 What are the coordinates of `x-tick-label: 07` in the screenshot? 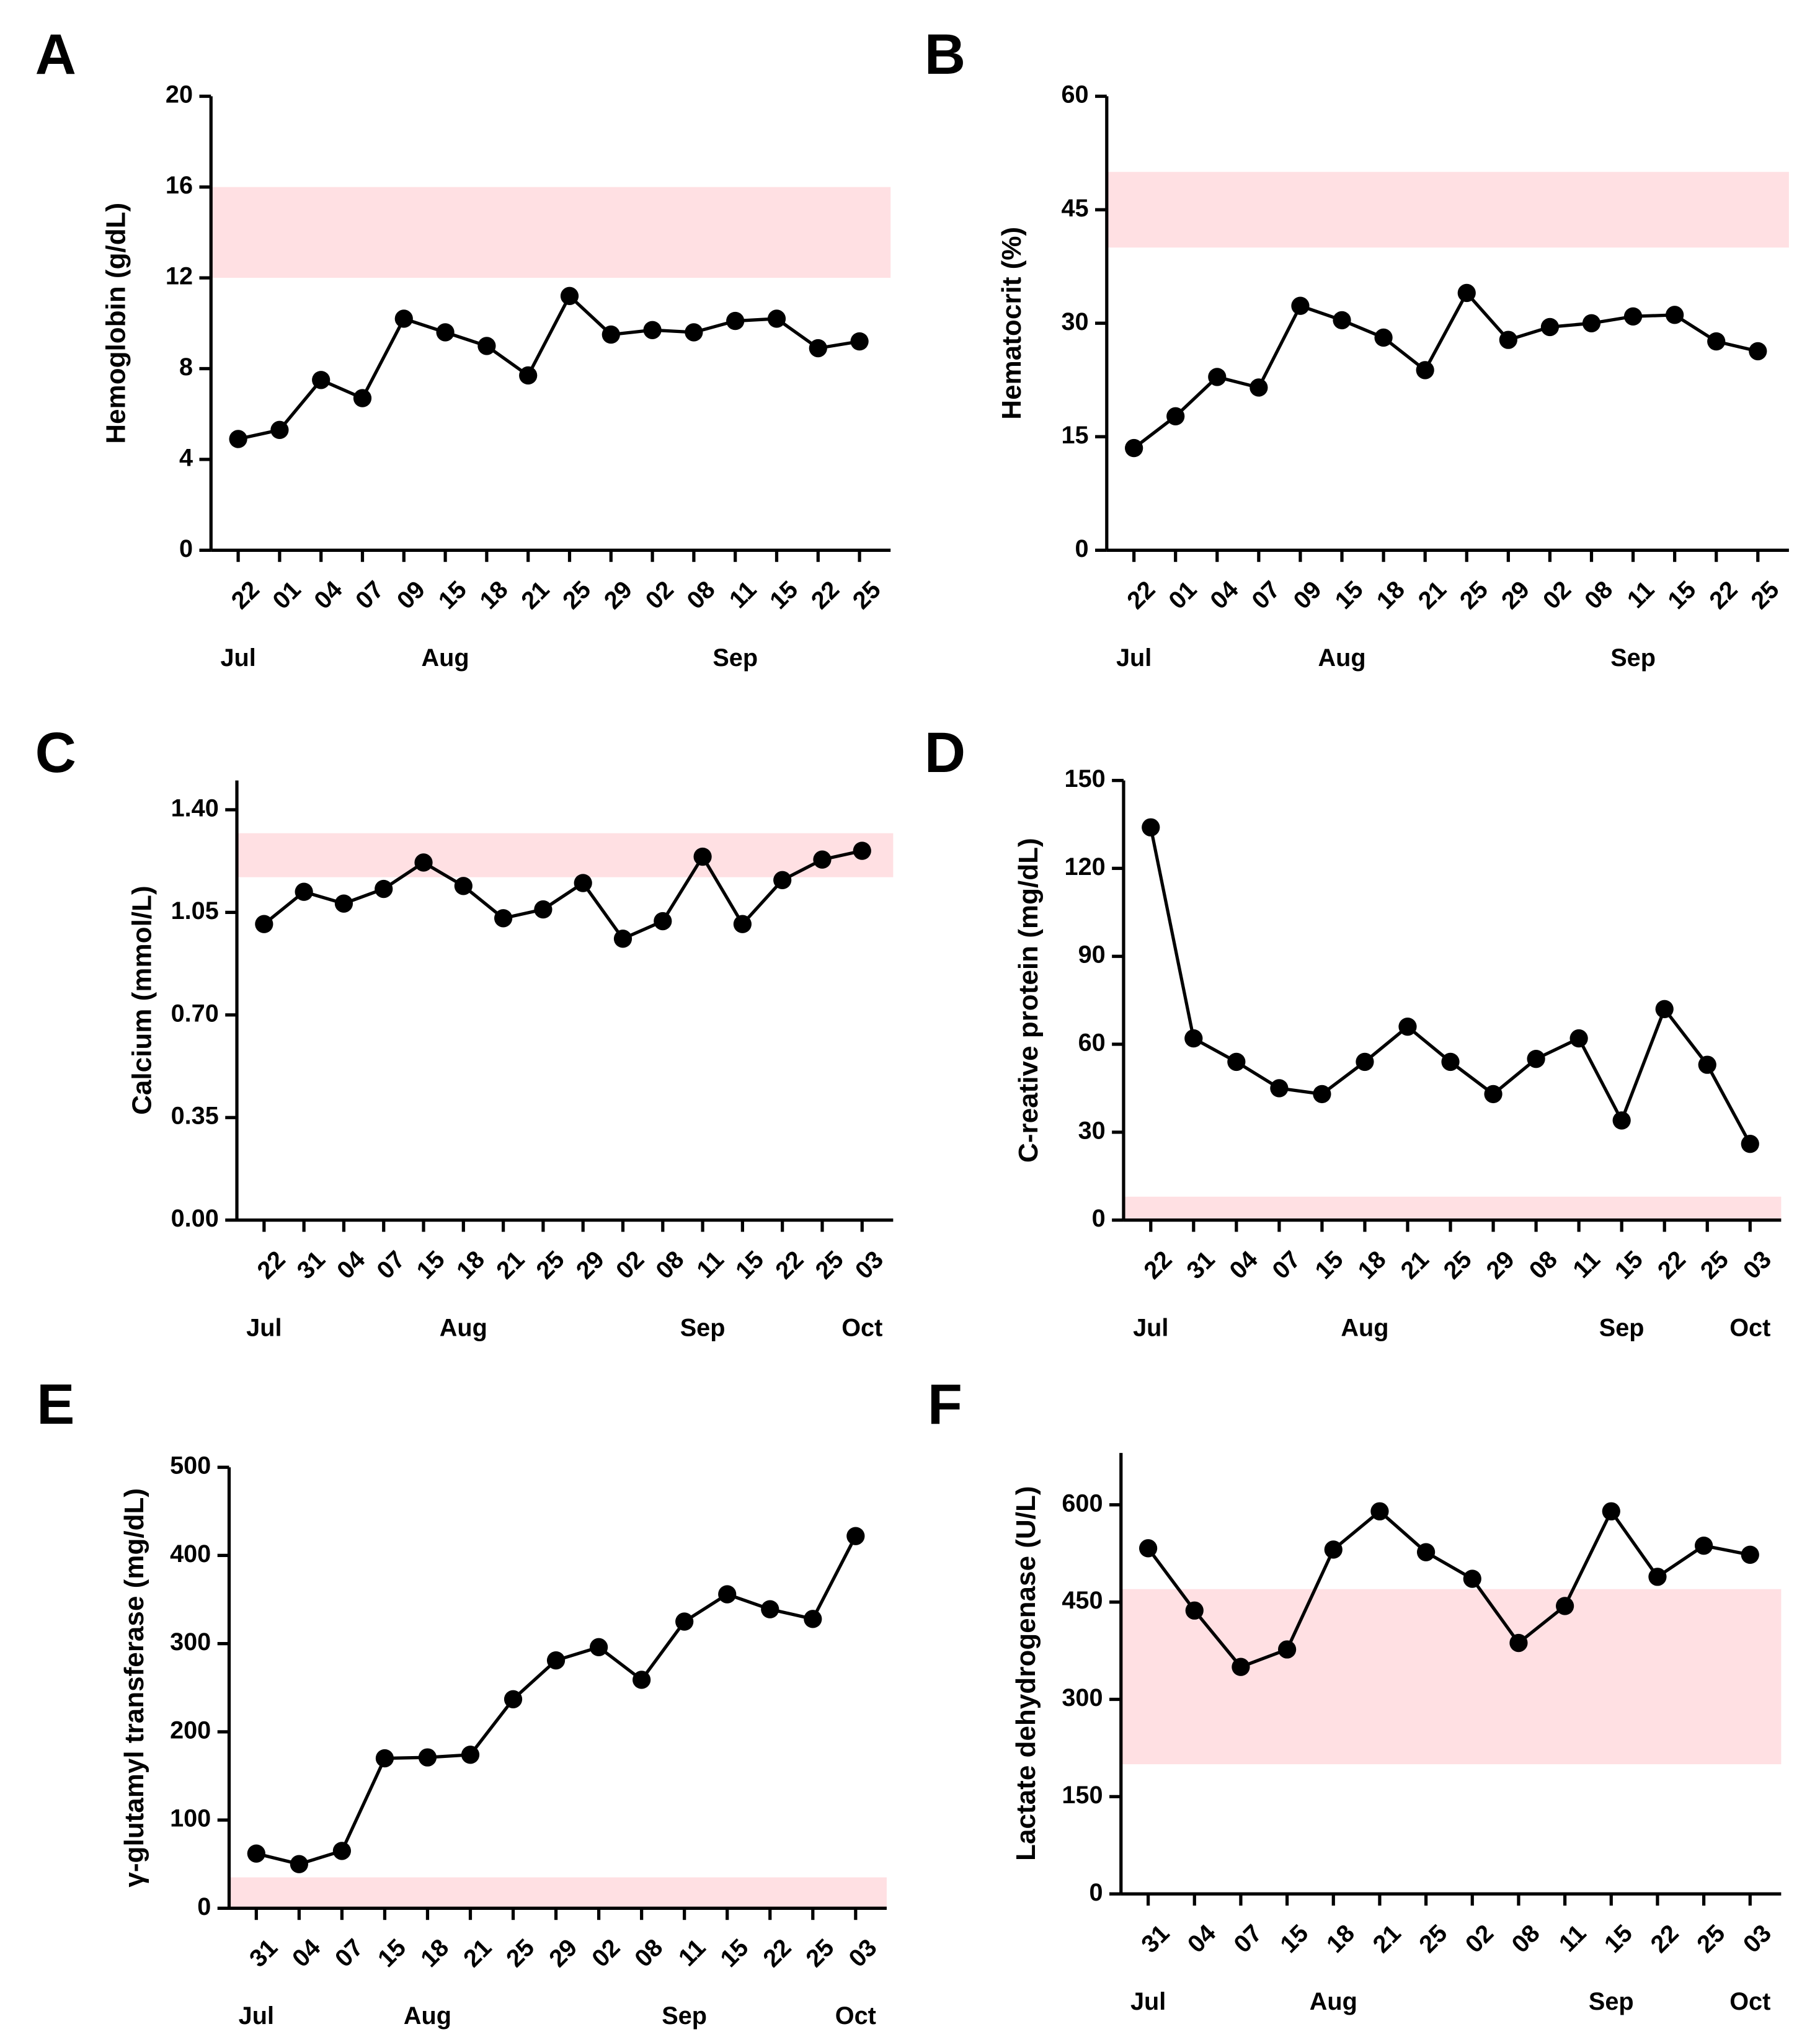 It's located at (369, 595).